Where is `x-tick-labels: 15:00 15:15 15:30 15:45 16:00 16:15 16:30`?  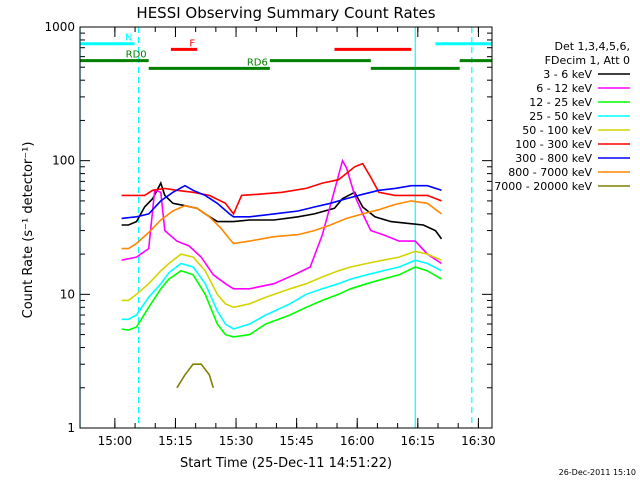
x-tick-labels: 15:00 15:15 15:30 15:45 16:00 16:15 16:30 is located at coordinates (297, 441).